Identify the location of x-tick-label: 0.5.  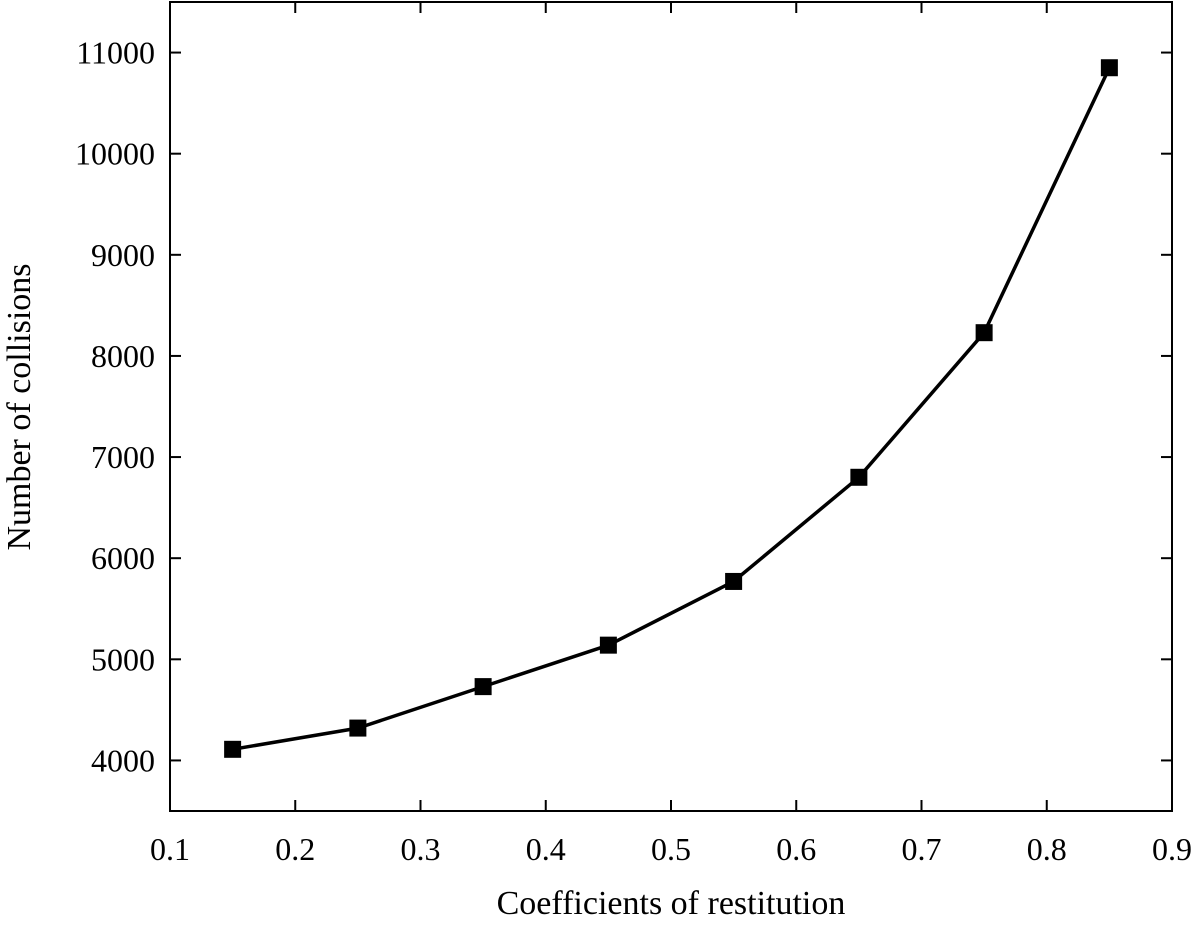
(671, 849).